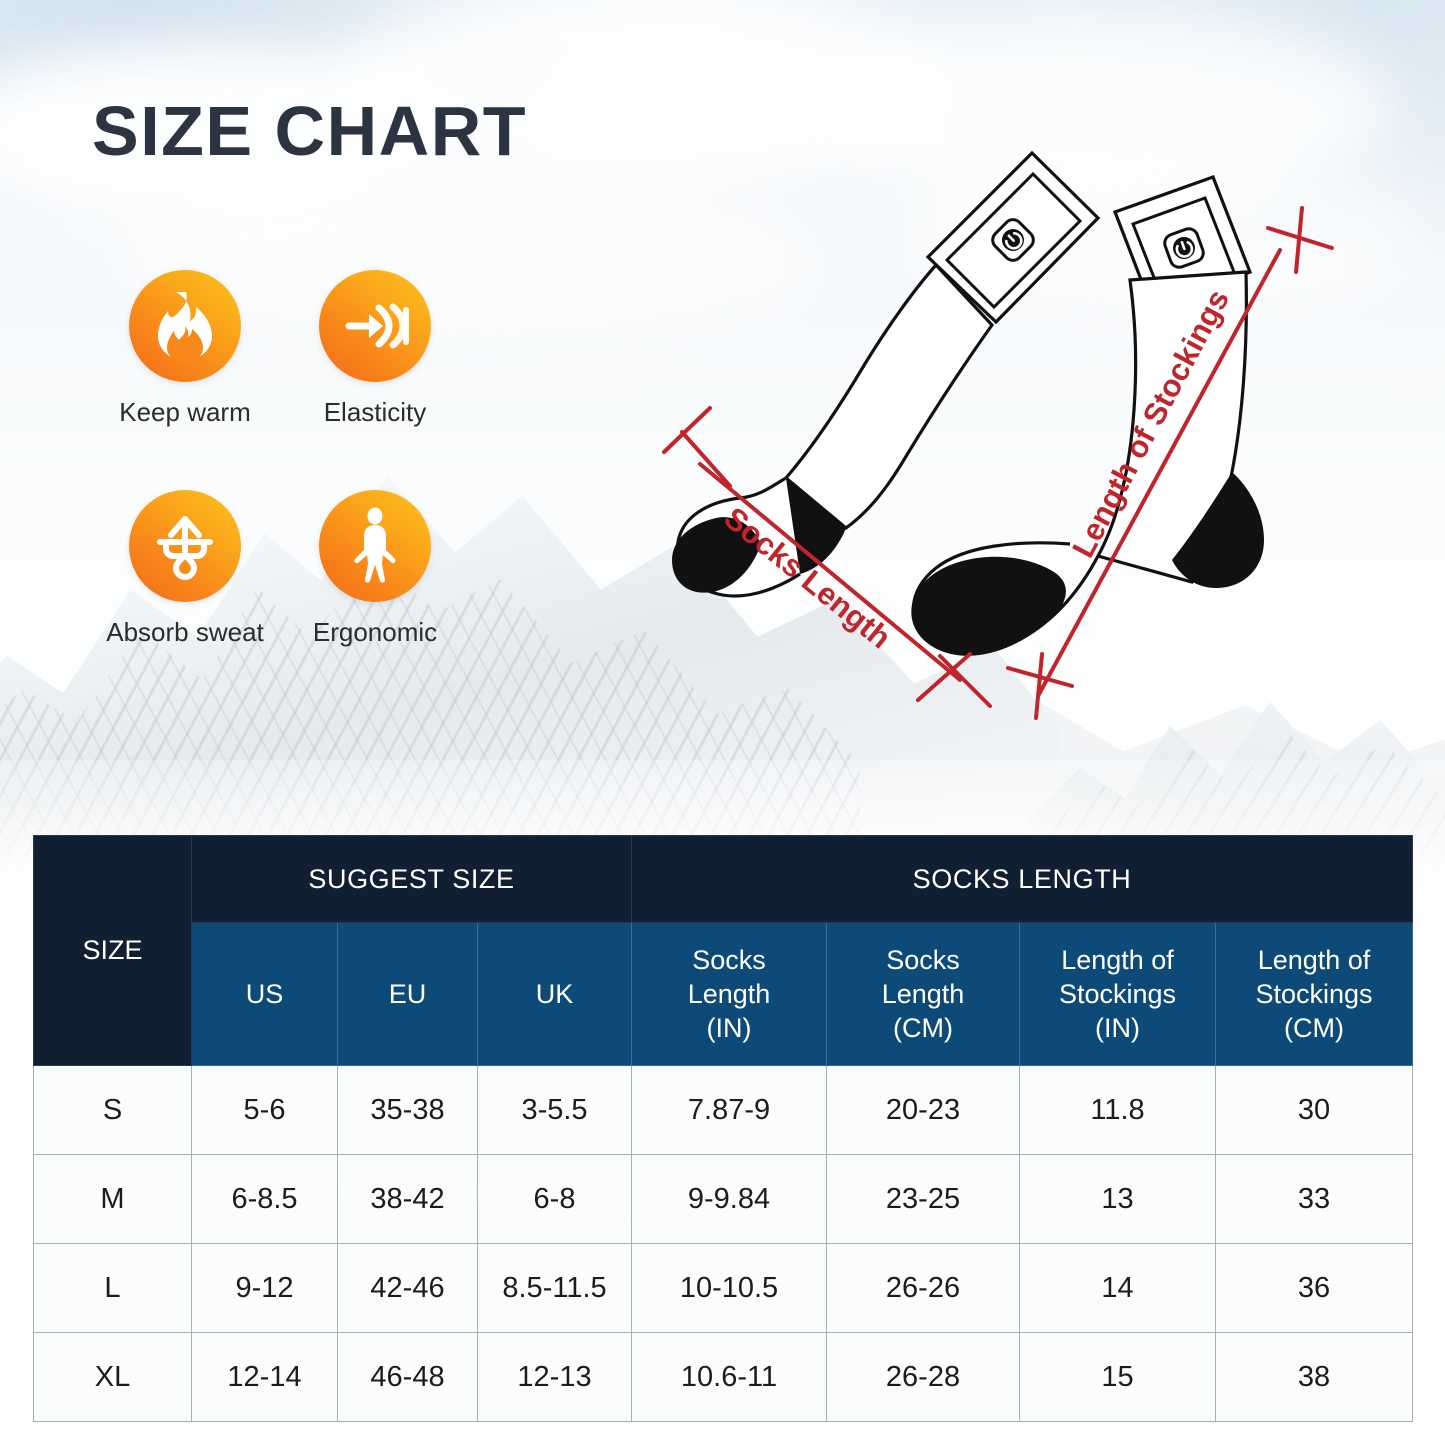 Image resolution: width=1445 pixels, height=1445 pixels. I want to click on sub-header-line1: US, so click(264, 993).